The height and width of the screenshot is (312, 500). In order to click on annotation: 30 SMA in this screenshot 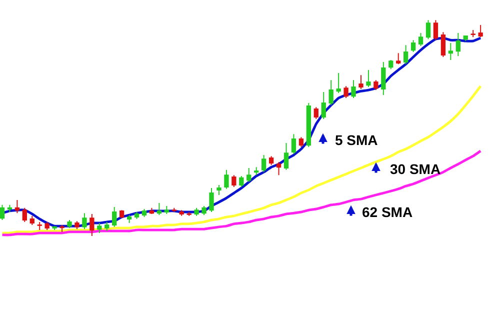, I will do `click(415, 169)`.